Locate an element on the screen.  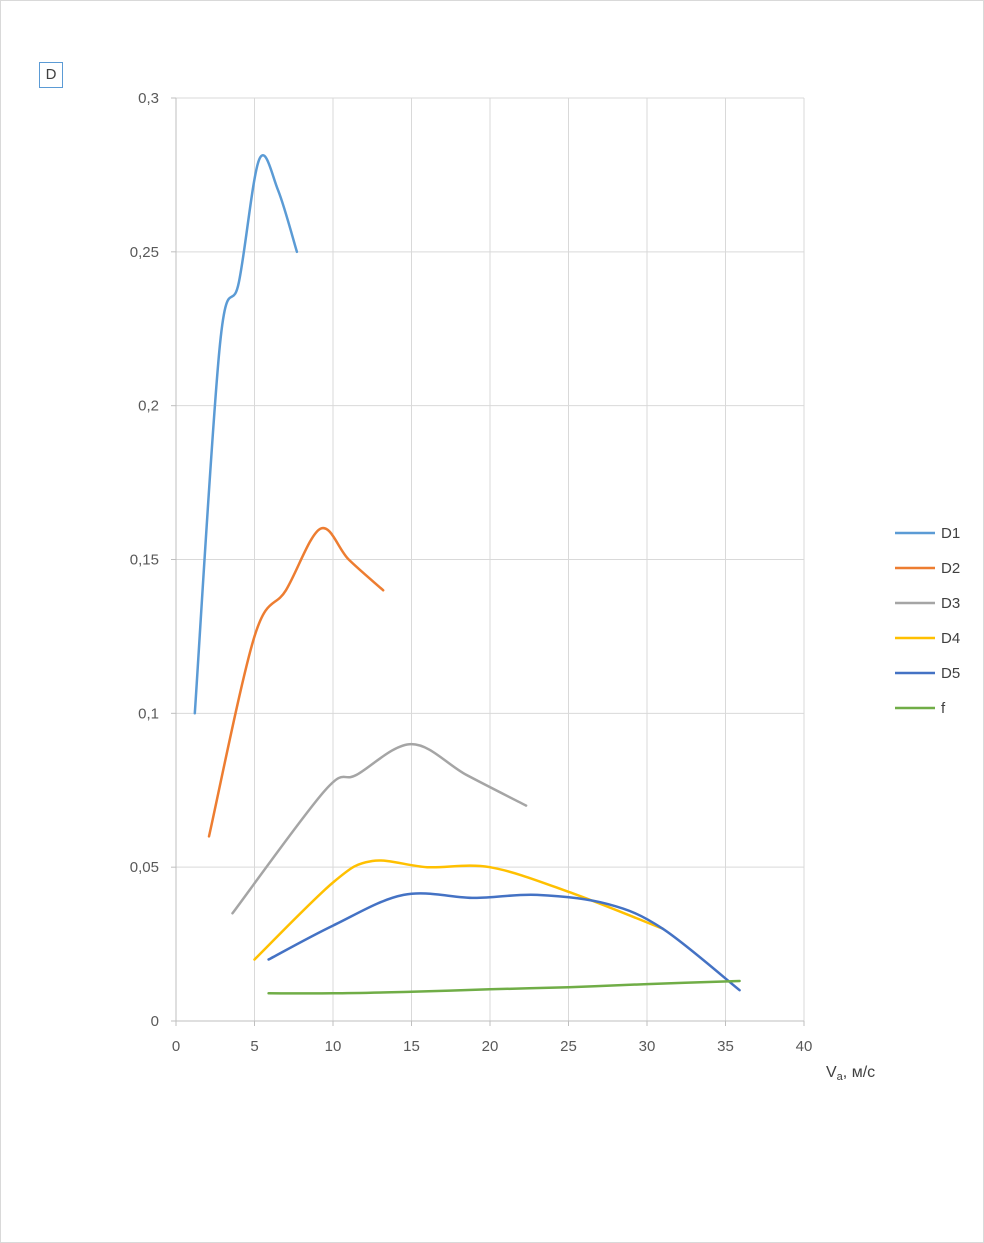
y-tick-label: 0,3 is located at coordinates (148, 98).